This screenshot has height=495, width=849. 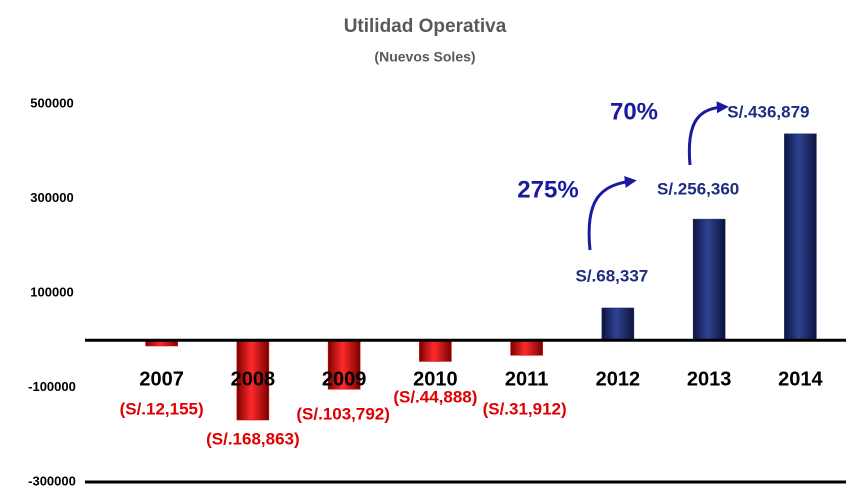 I want to click on y-tick-label: 300000, so click(x=51, y=197).